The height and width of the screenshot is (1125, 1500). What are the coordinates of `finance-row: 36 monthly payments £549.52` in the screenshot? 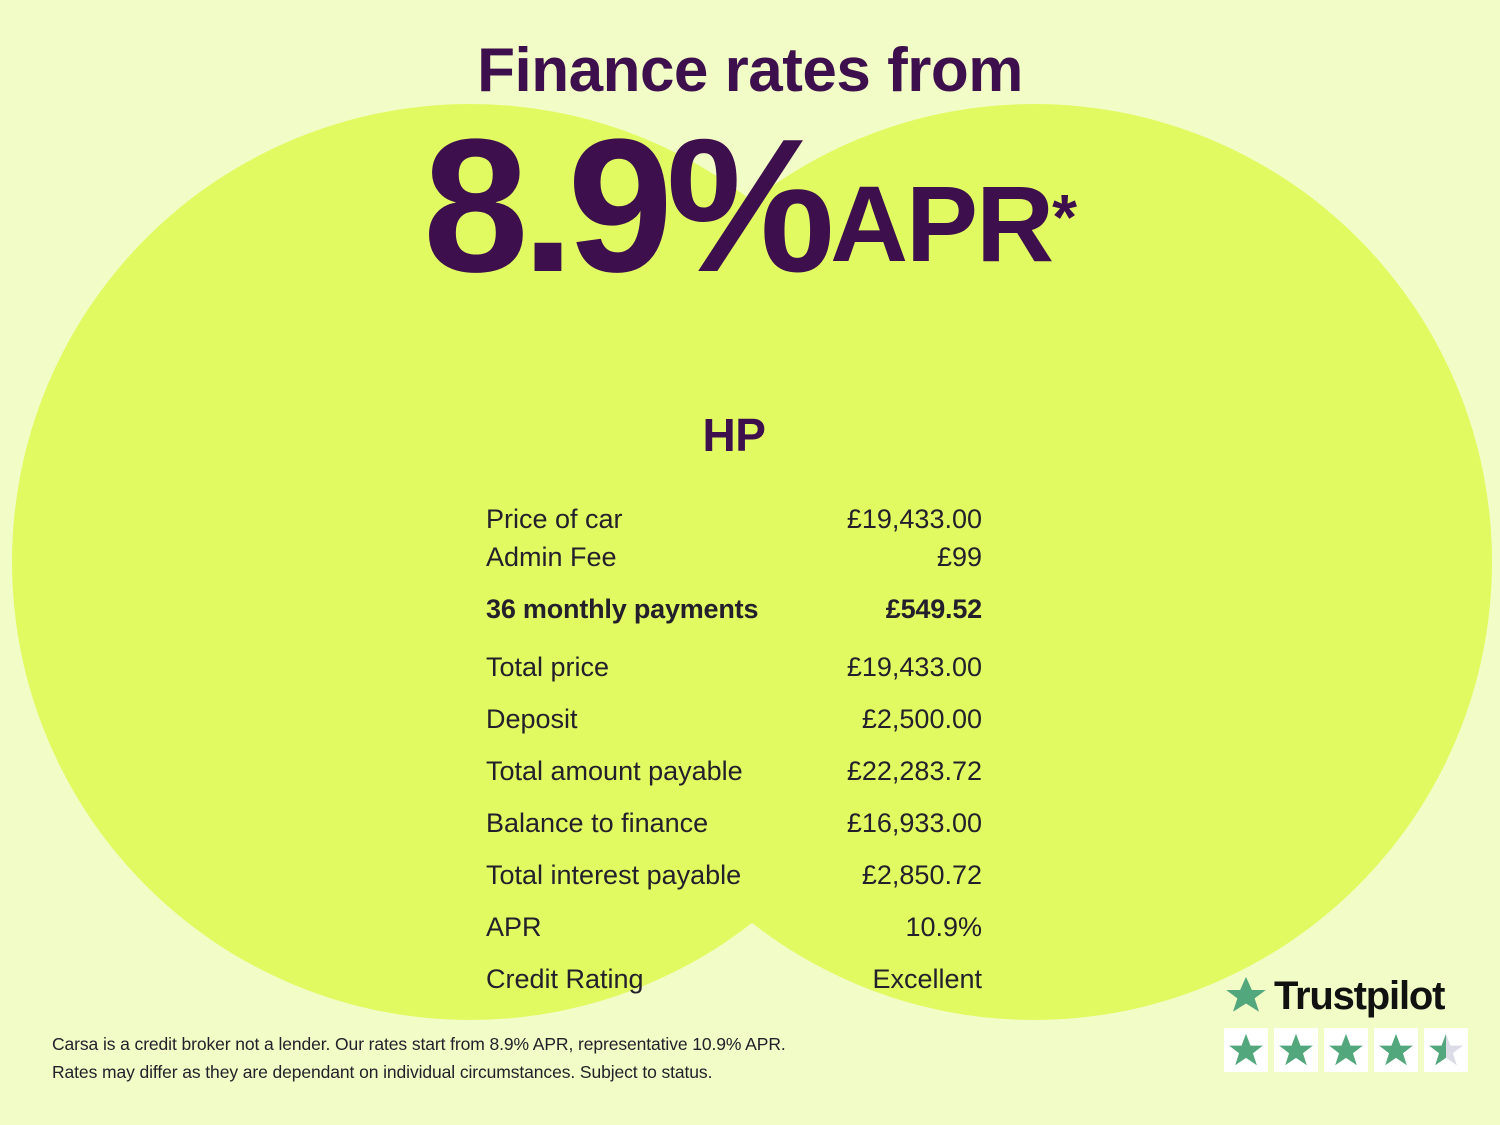 It's located at (734, 614).